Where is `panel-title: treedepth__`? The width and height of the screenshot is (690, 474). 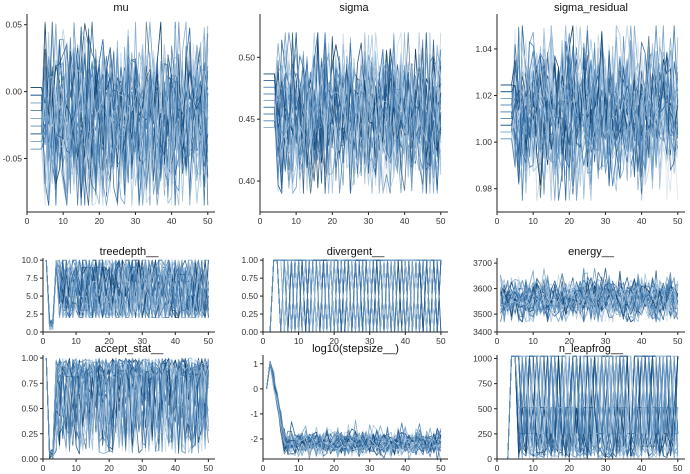
panel-title: treedepth__ is located at coordinates (130, 252).